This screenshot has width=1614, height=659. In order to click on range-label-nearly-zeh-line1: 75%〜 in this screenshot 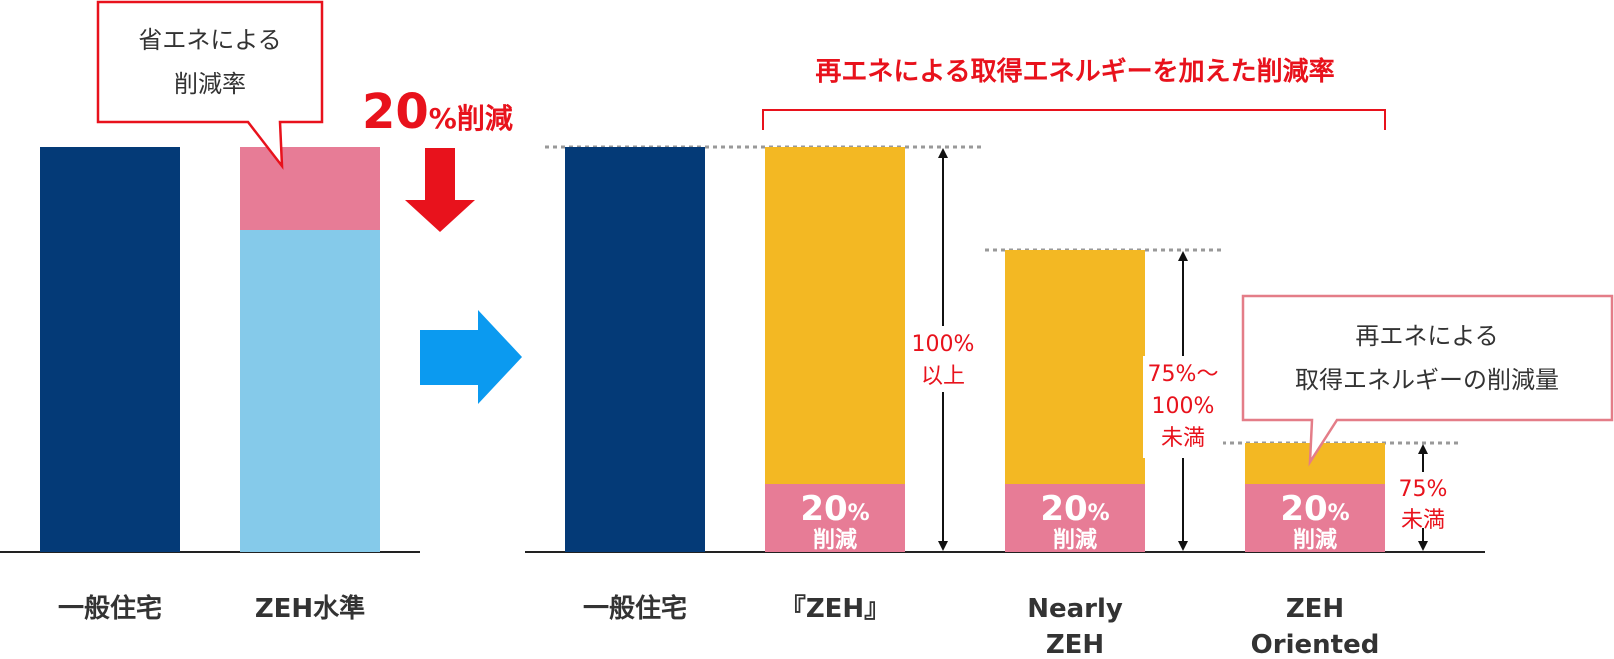, I will do `click(1183, 374)`.